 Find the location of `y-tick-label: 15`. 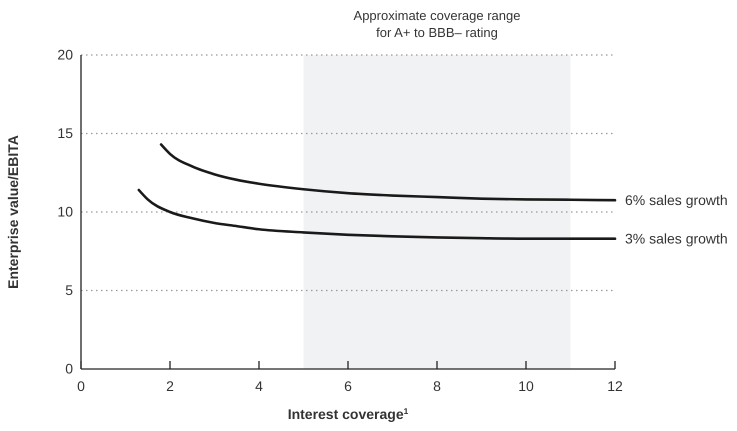

y-tick-label: 15 is located at coordinates (65, 132).